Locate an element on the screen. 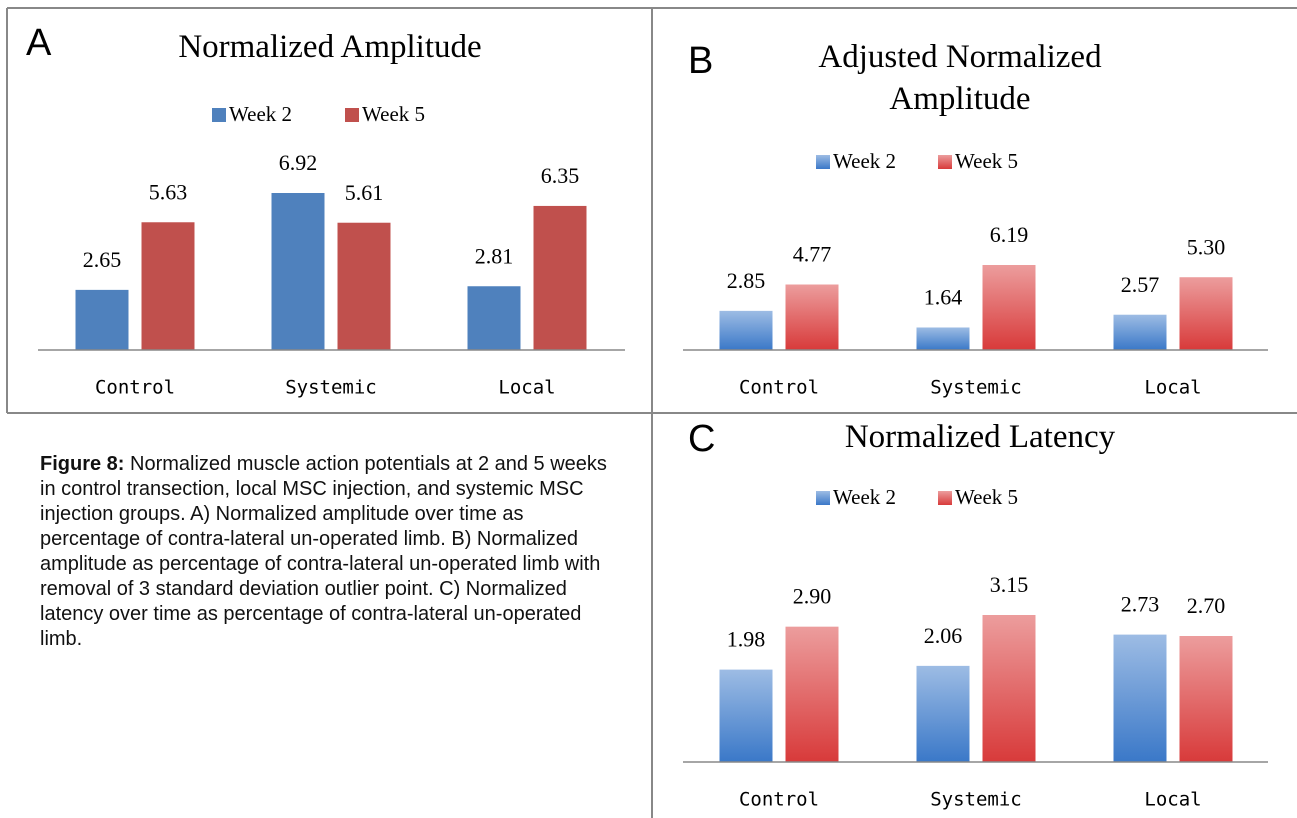  chart-title: Normalized Latency is located at coordinates (980, 437).